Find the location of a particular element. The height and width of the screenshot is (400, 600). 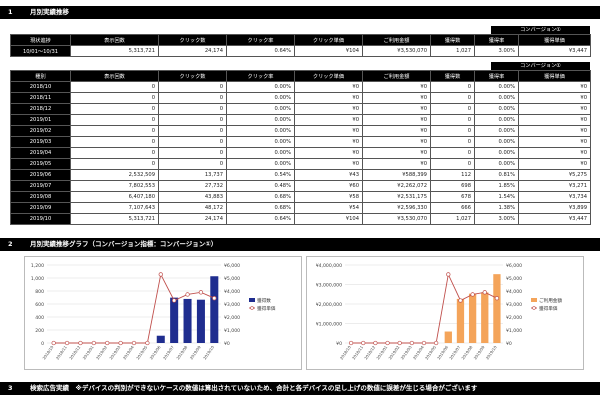

table-row: 2019/04 0 0 0.00% ¥0 ¥0 0 0.00% ¥0 is located at coordinates (300, 153).